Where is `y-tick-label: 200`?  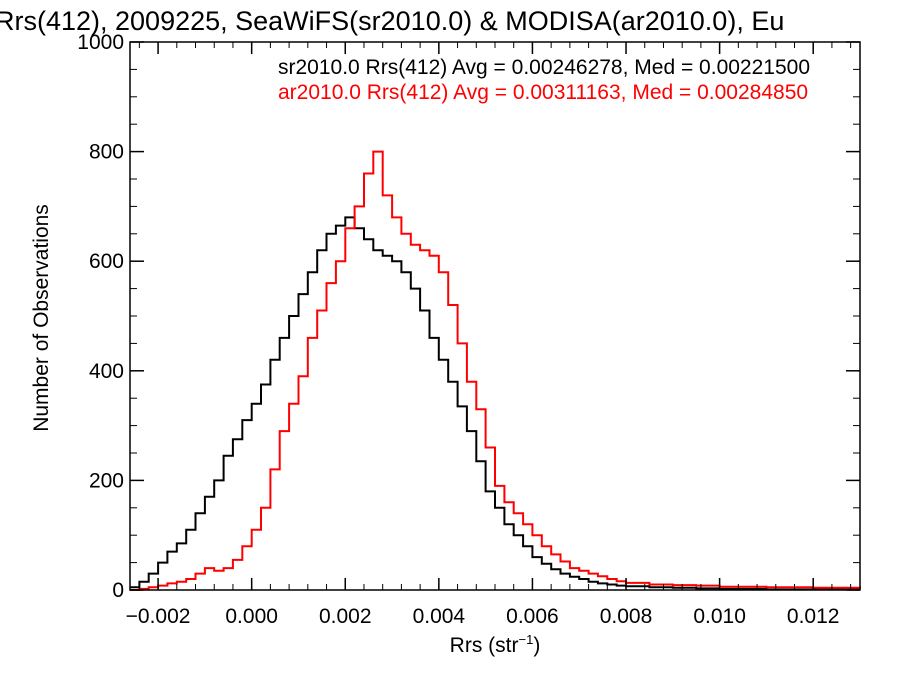
y-tick-label: 200 is located at coordinates (106, 480).